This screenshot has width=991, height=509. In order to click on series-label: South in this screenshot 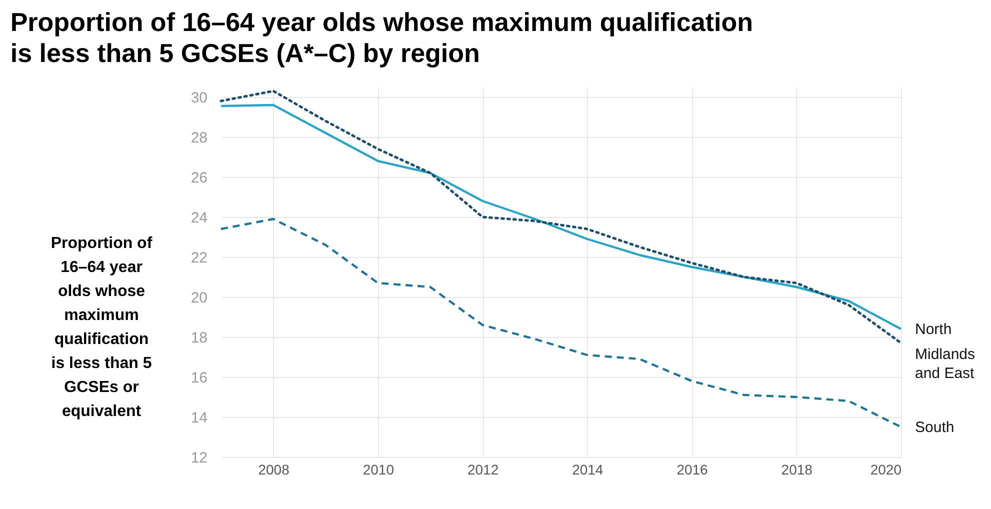, I will do `click(934, 427)`.